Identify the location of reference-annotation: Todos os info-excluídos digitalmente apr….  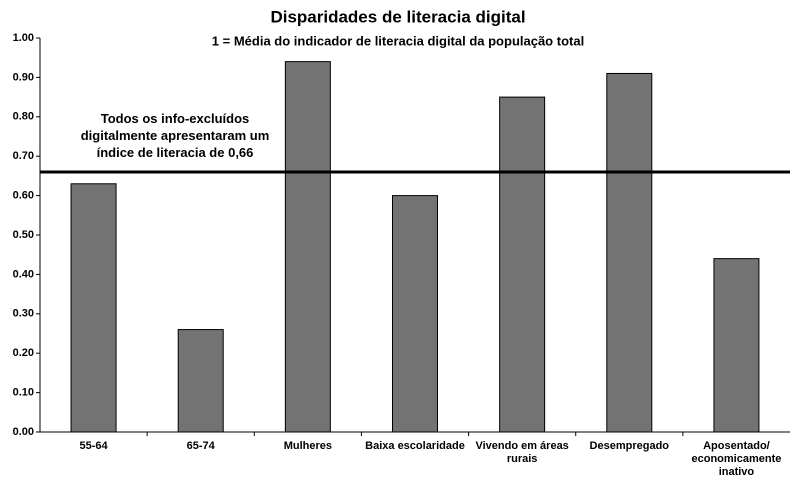
(175, 135).